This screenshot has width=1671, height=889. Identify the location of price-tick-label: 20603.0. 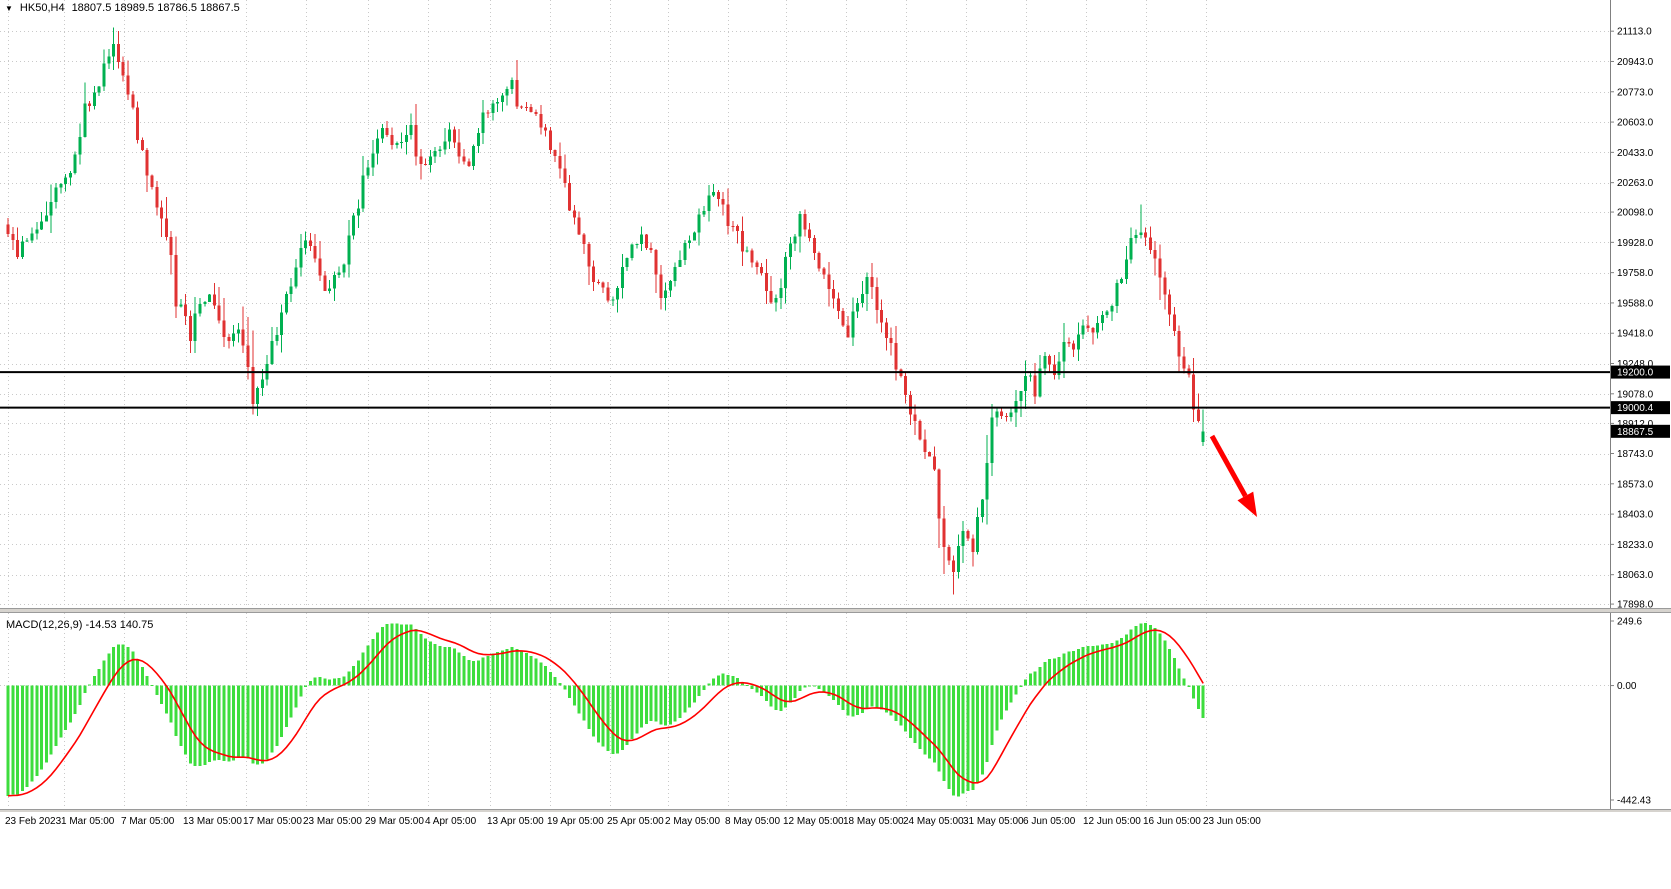
(1635, 123).